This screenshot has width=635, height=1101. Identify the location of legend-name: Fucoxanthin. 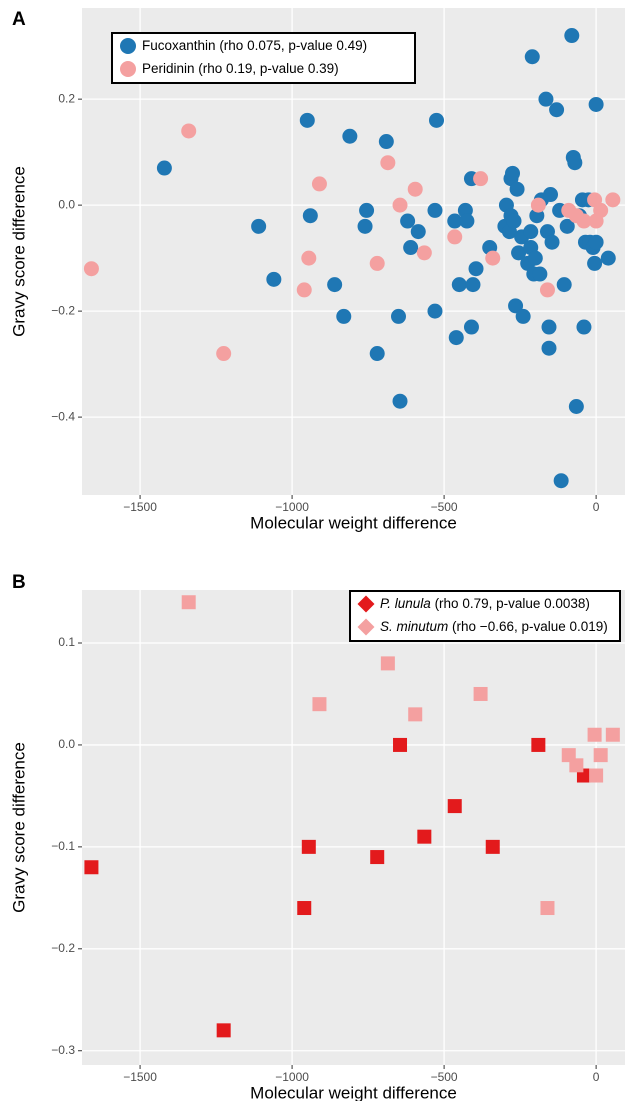
(179, 45).